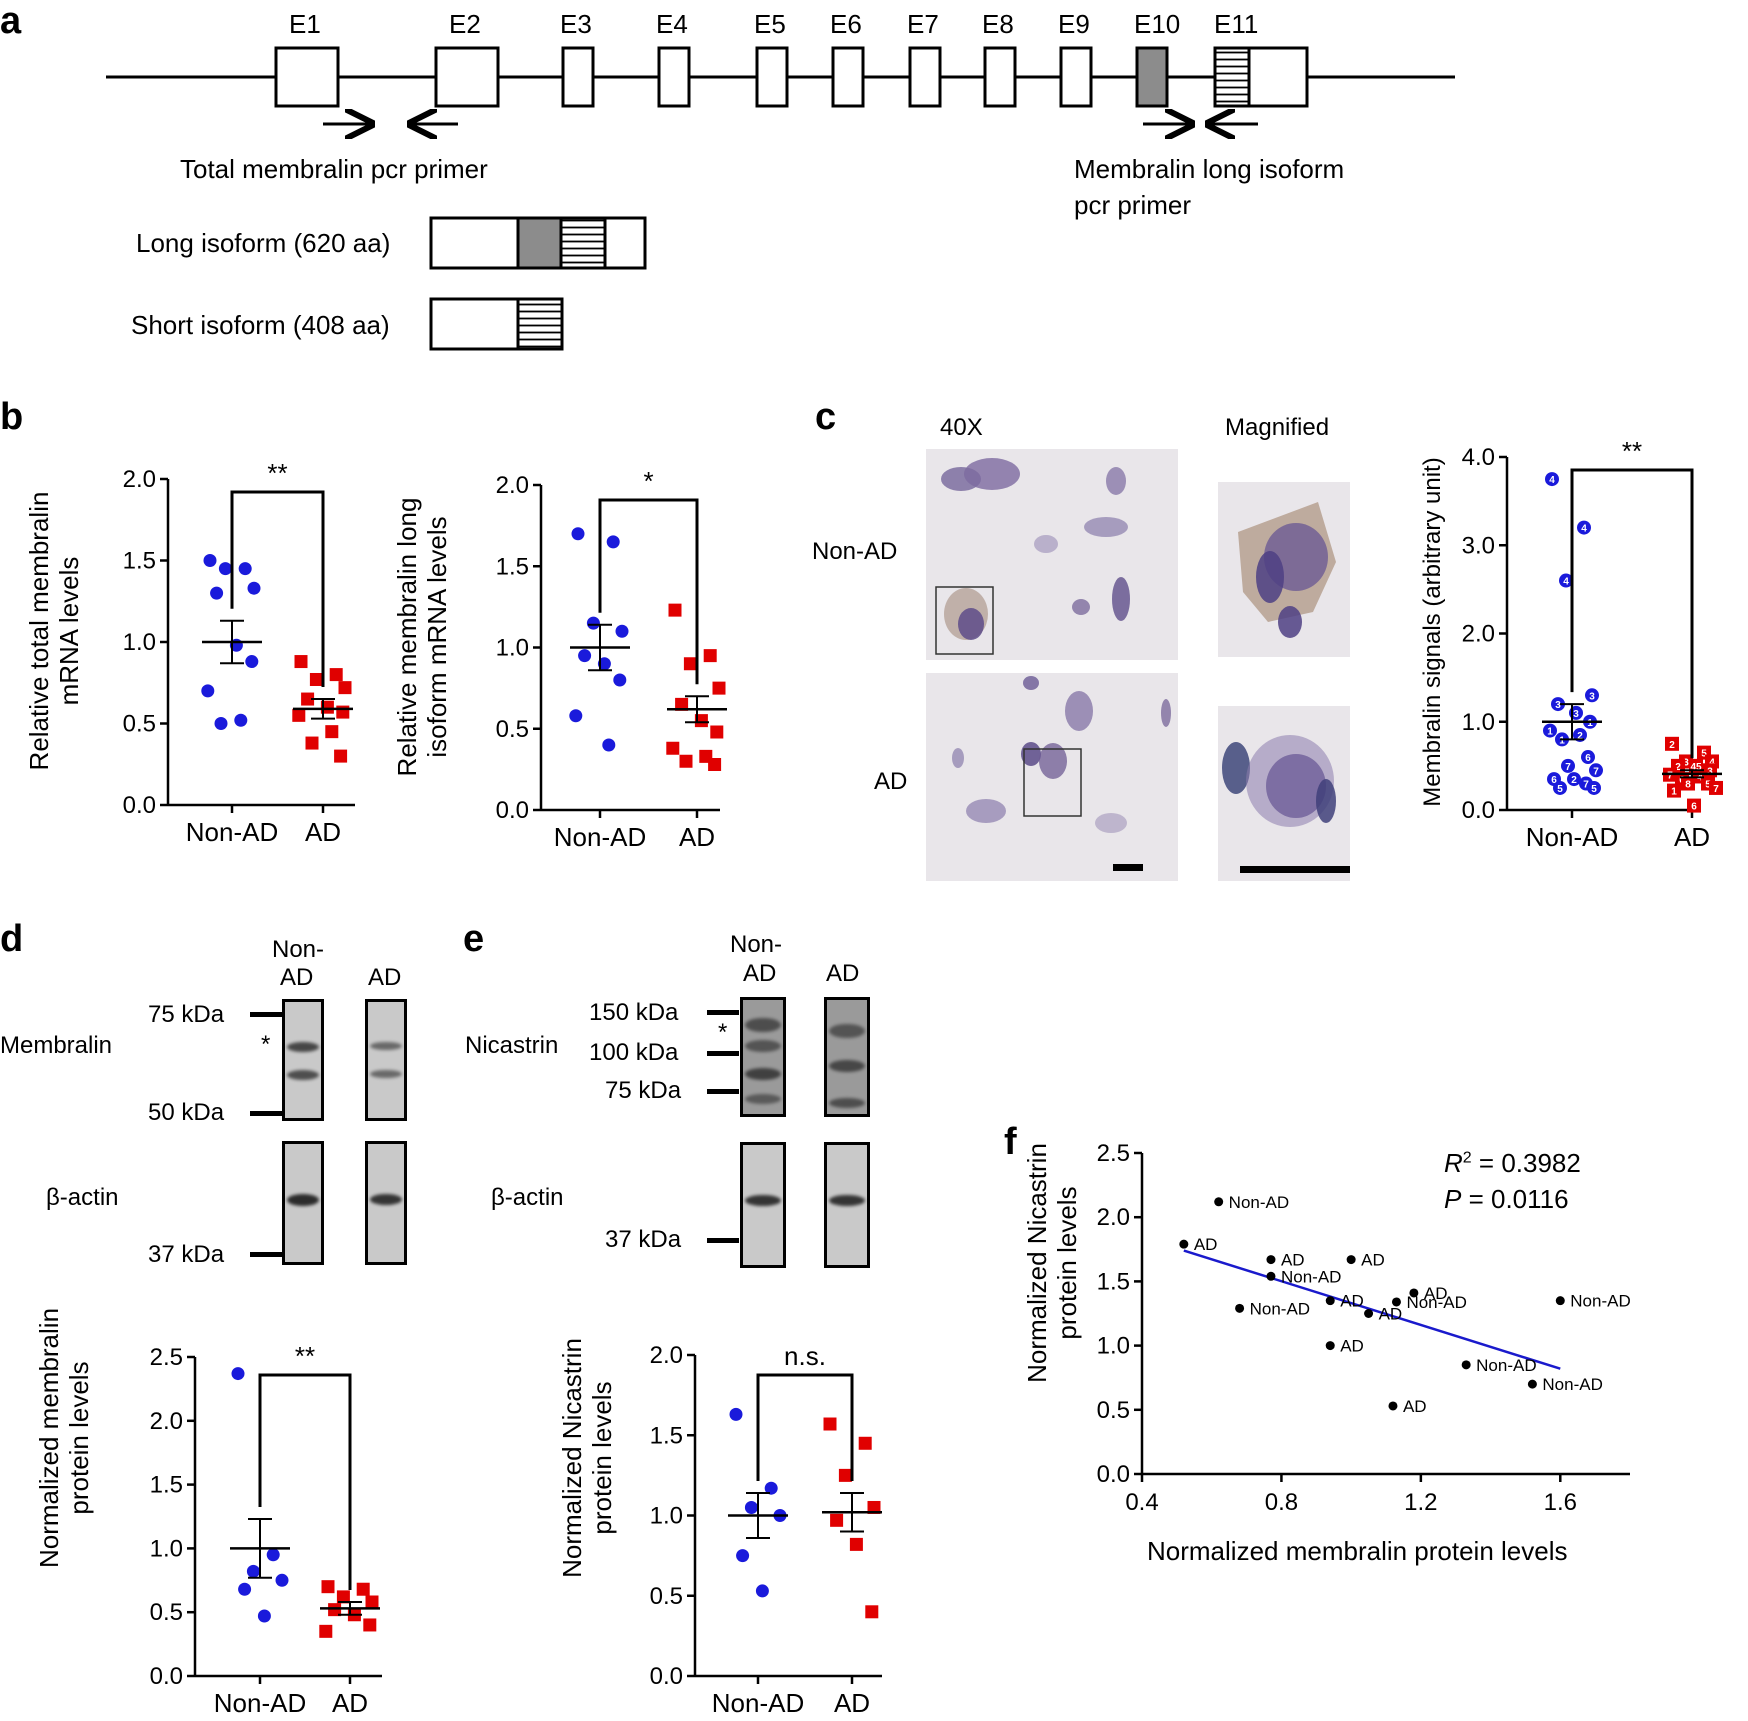 This screenshot has width=1748, height=1721. What do you see at coordinates (648, 591) in the screenshot?
I see `significance-bracket` at bounding box center [648, 591].